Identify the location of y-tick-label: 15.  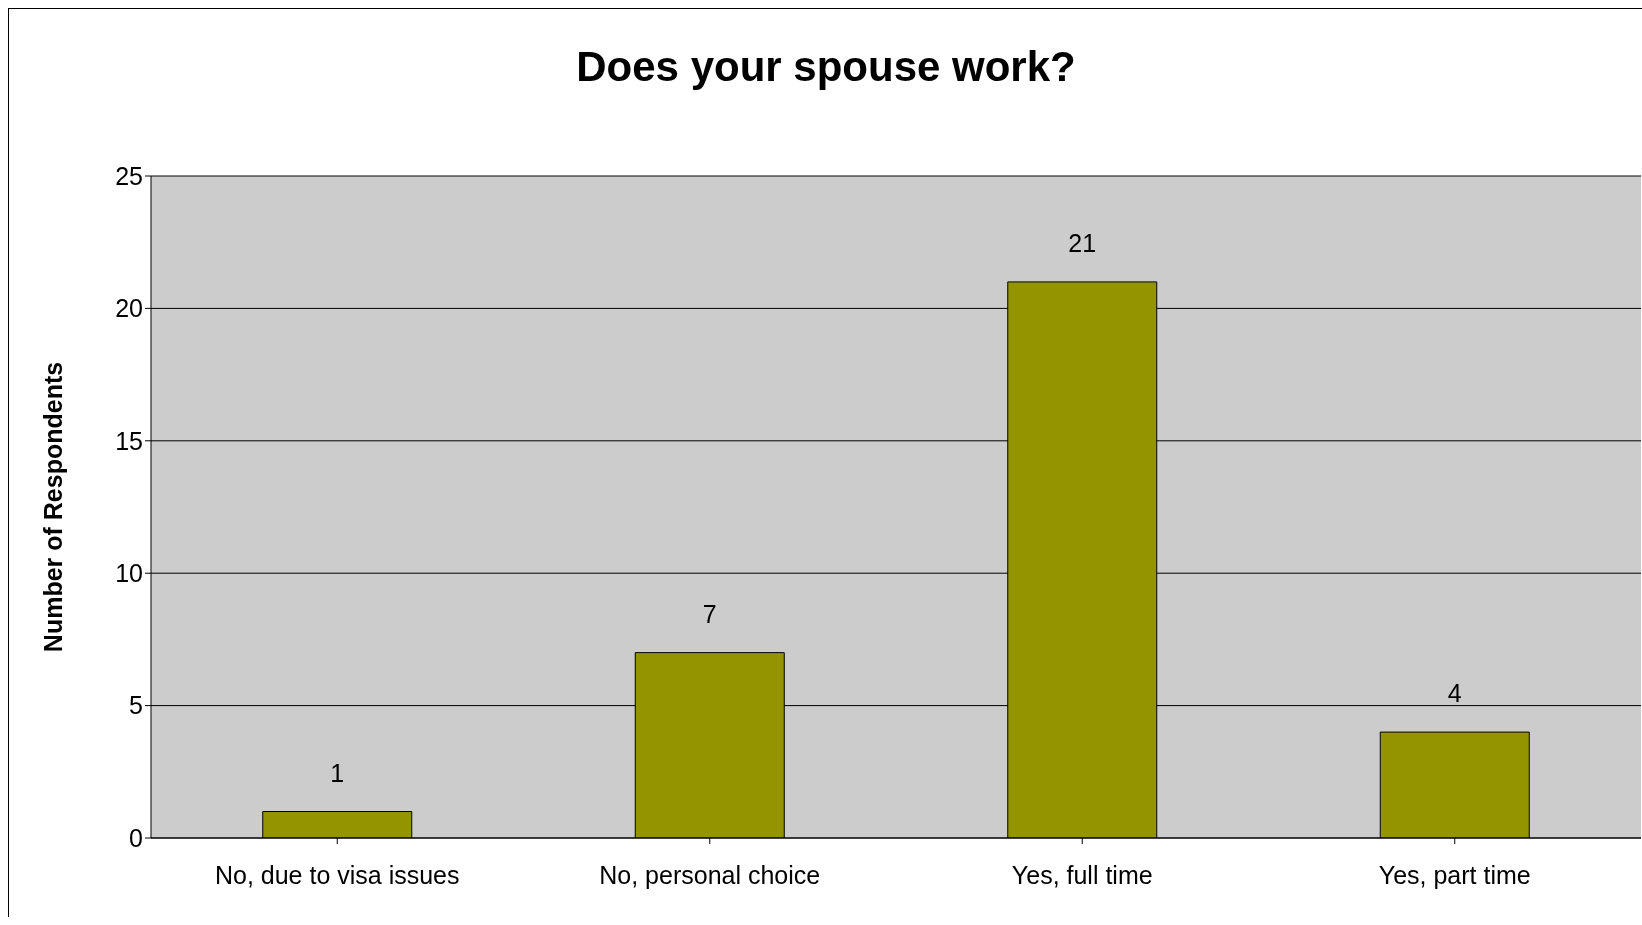
(129, 440).